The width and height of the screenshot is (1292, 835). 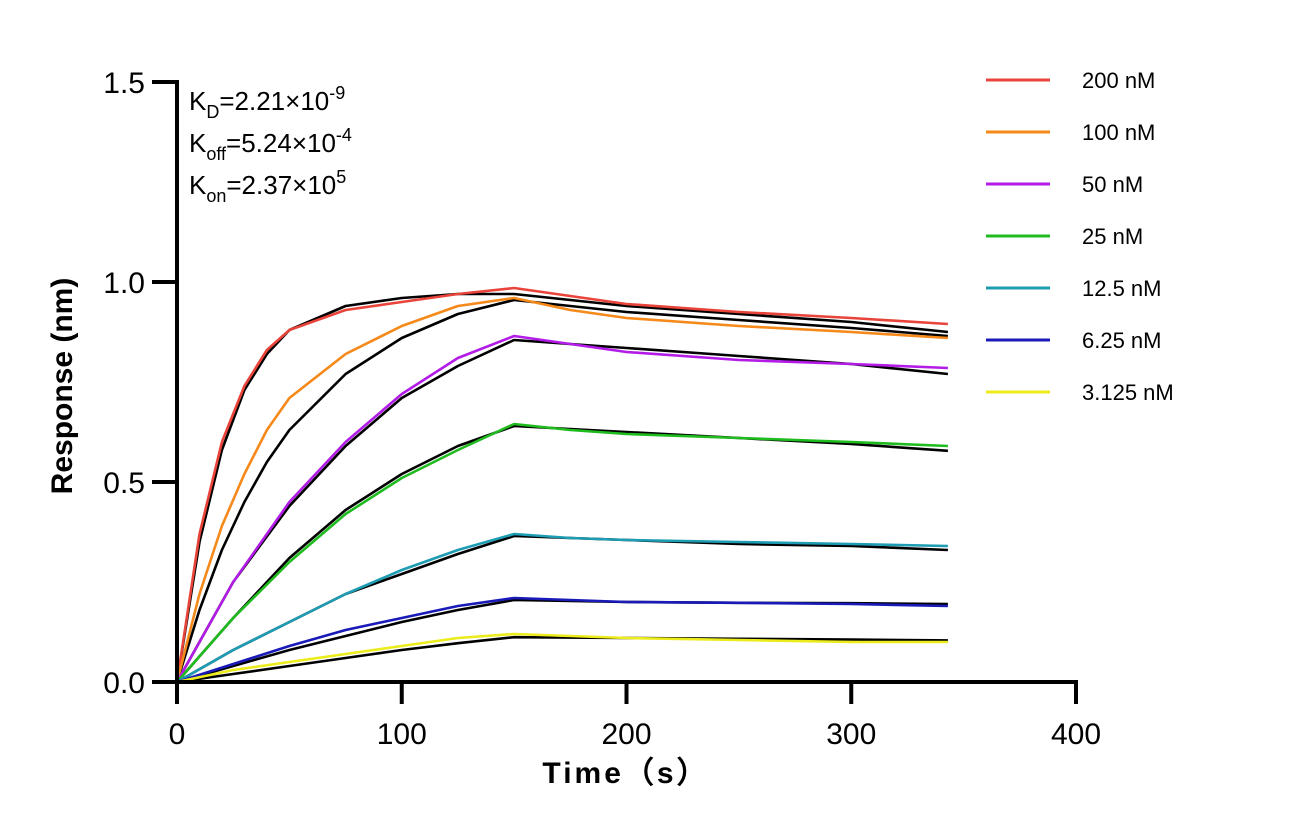 I want to click on y-tick-label: 0.5, so click(x=124, y=483).